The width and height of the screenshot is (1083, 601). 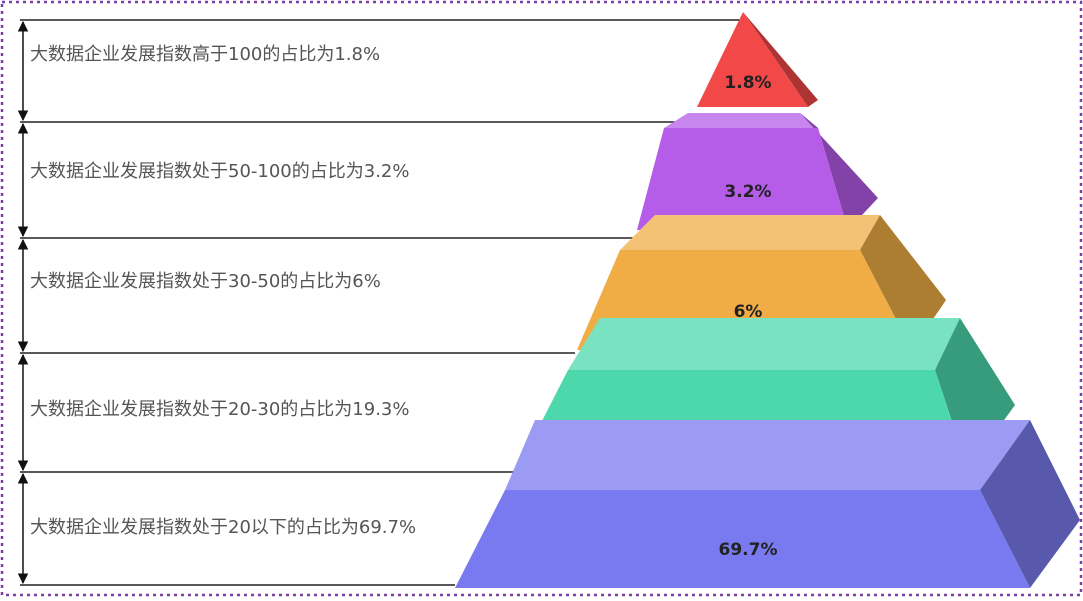 What do you see at coordinates (747, 192) in the screenshot?
I see `value-label: 3.2%` at bounding box center [747, 192].